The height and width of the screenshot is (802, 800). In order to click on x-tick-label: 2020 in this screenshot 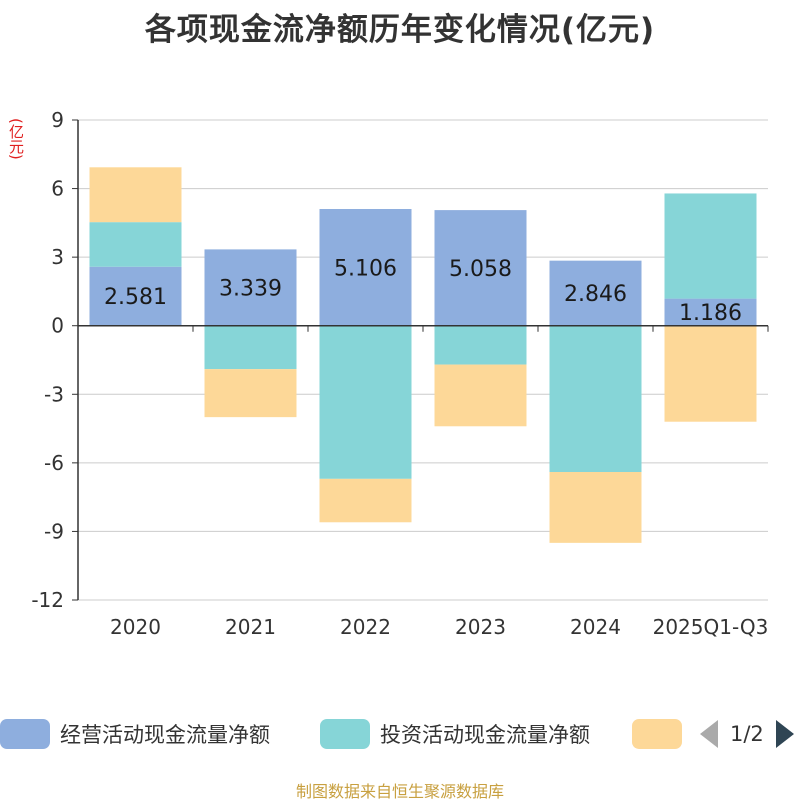, I will do `click(135, 627)`.